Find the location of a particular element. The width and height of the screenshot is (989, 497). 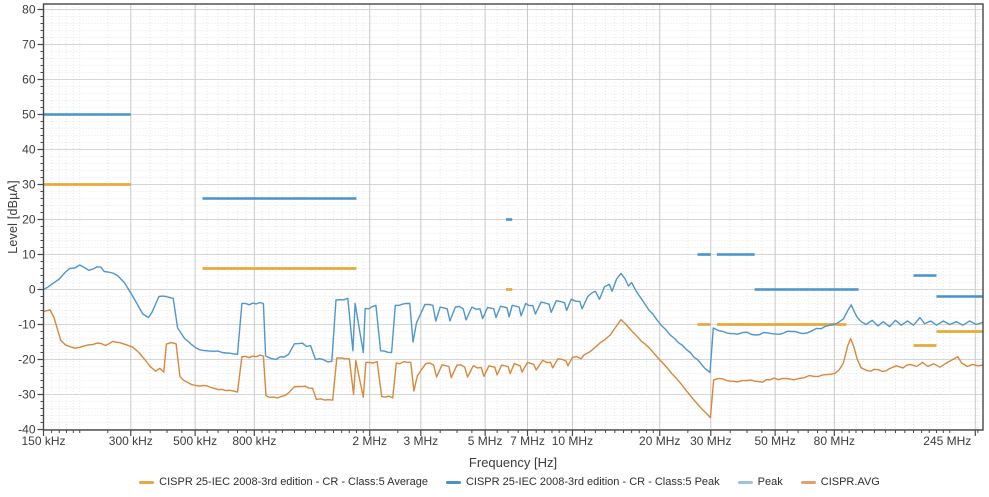

x-axis-title: Frequency [Hz] is located at coordinates (513, 462).